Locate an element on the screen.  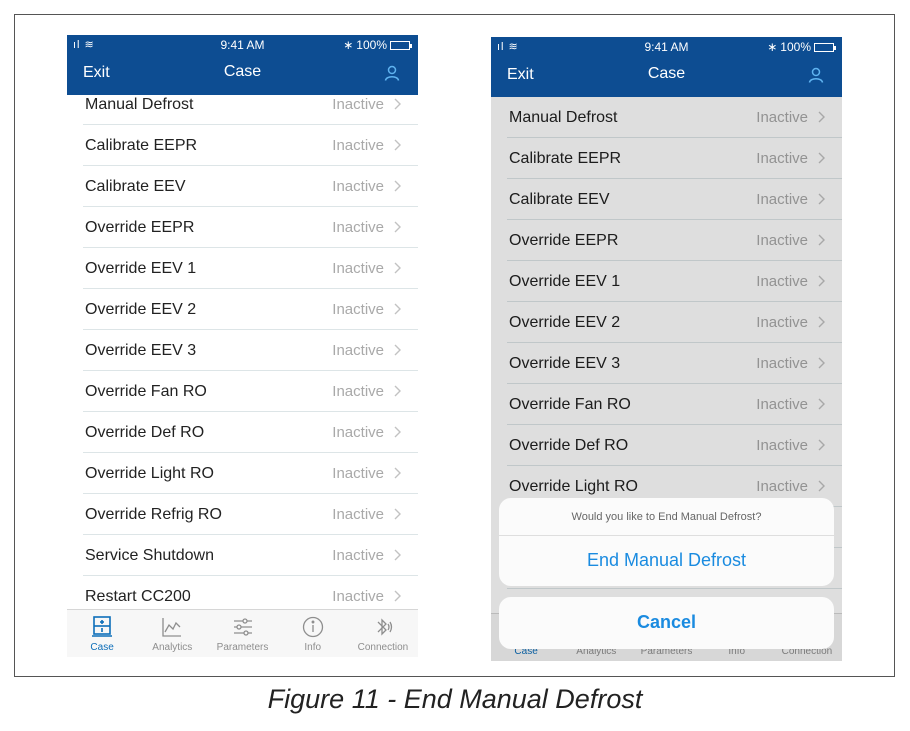
tab-label: Connection is located at coordinates (807, 651).